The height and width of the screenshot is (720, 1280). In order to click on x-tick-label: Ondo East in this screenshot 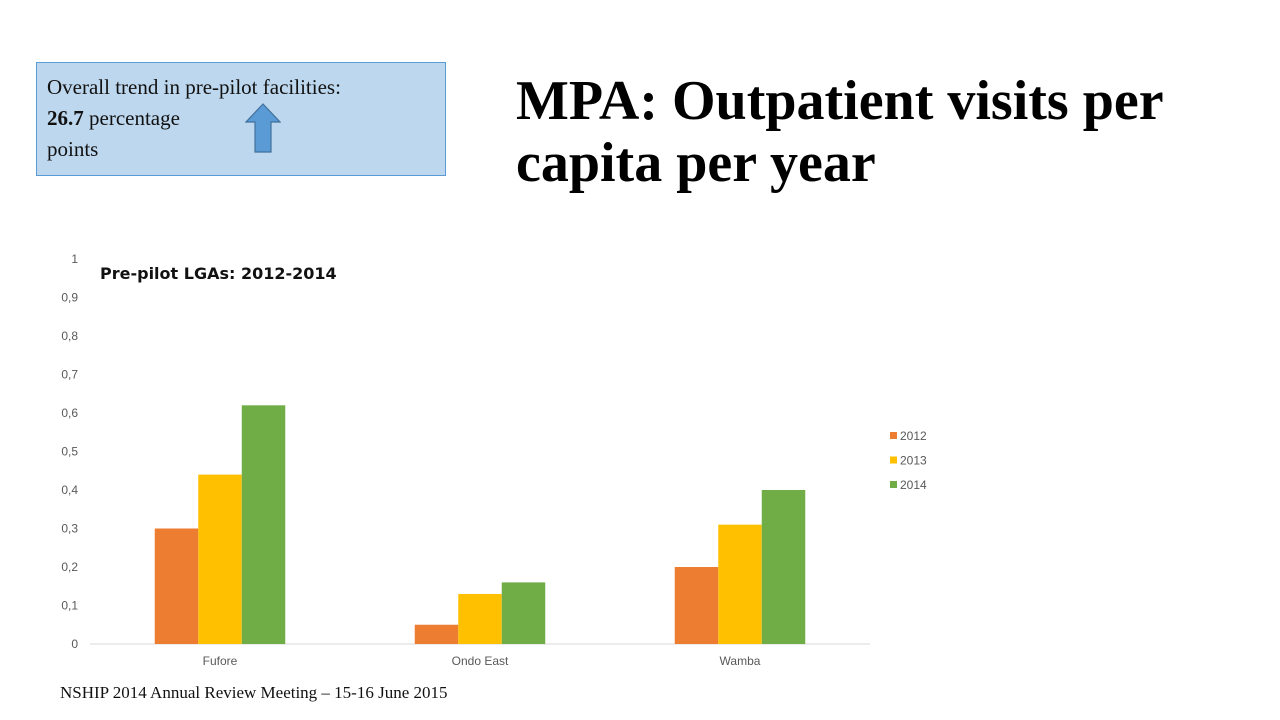, I will do `click(480, 661)`.